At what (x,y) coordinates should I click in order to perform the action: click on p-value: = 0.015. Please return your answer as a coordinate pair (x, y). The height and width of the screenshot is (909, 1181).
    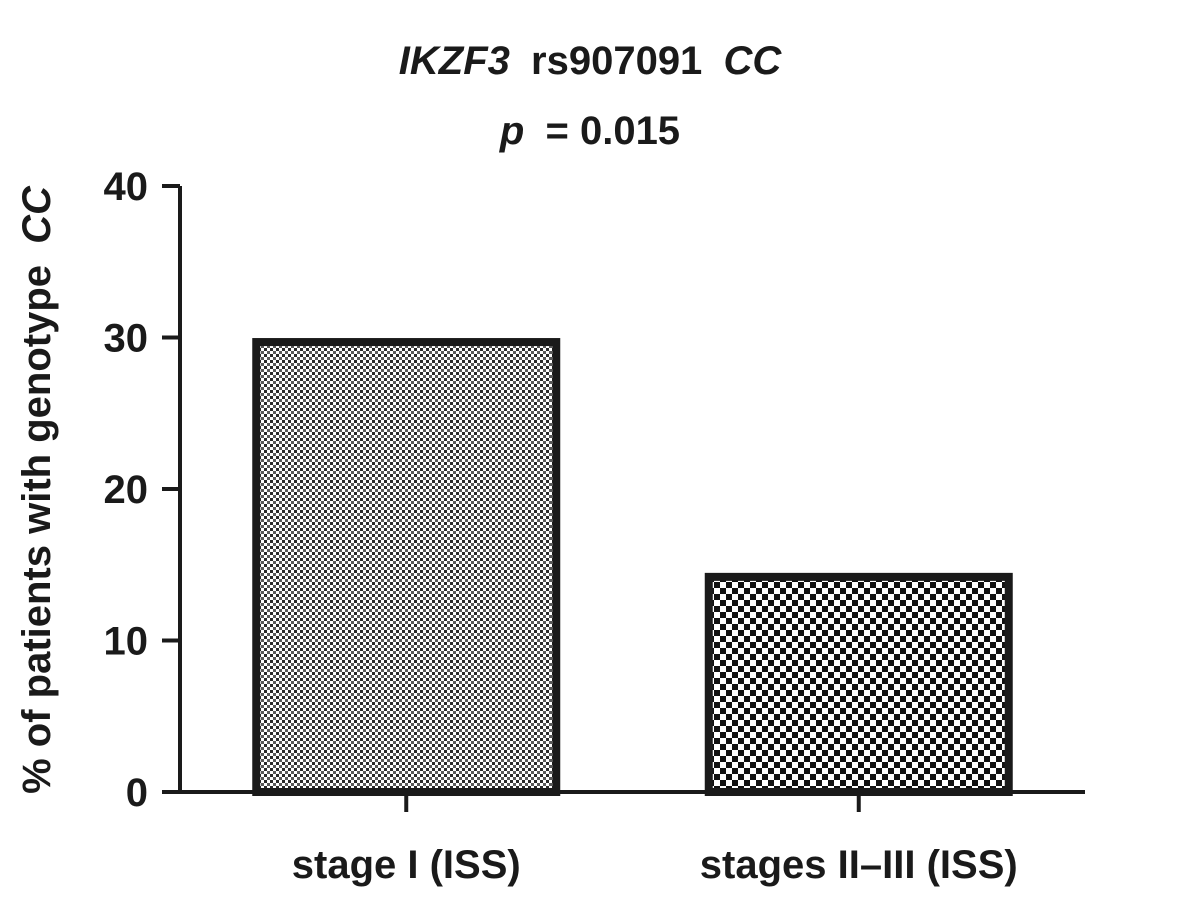
    Looking at the image, I should click on (612, 131).